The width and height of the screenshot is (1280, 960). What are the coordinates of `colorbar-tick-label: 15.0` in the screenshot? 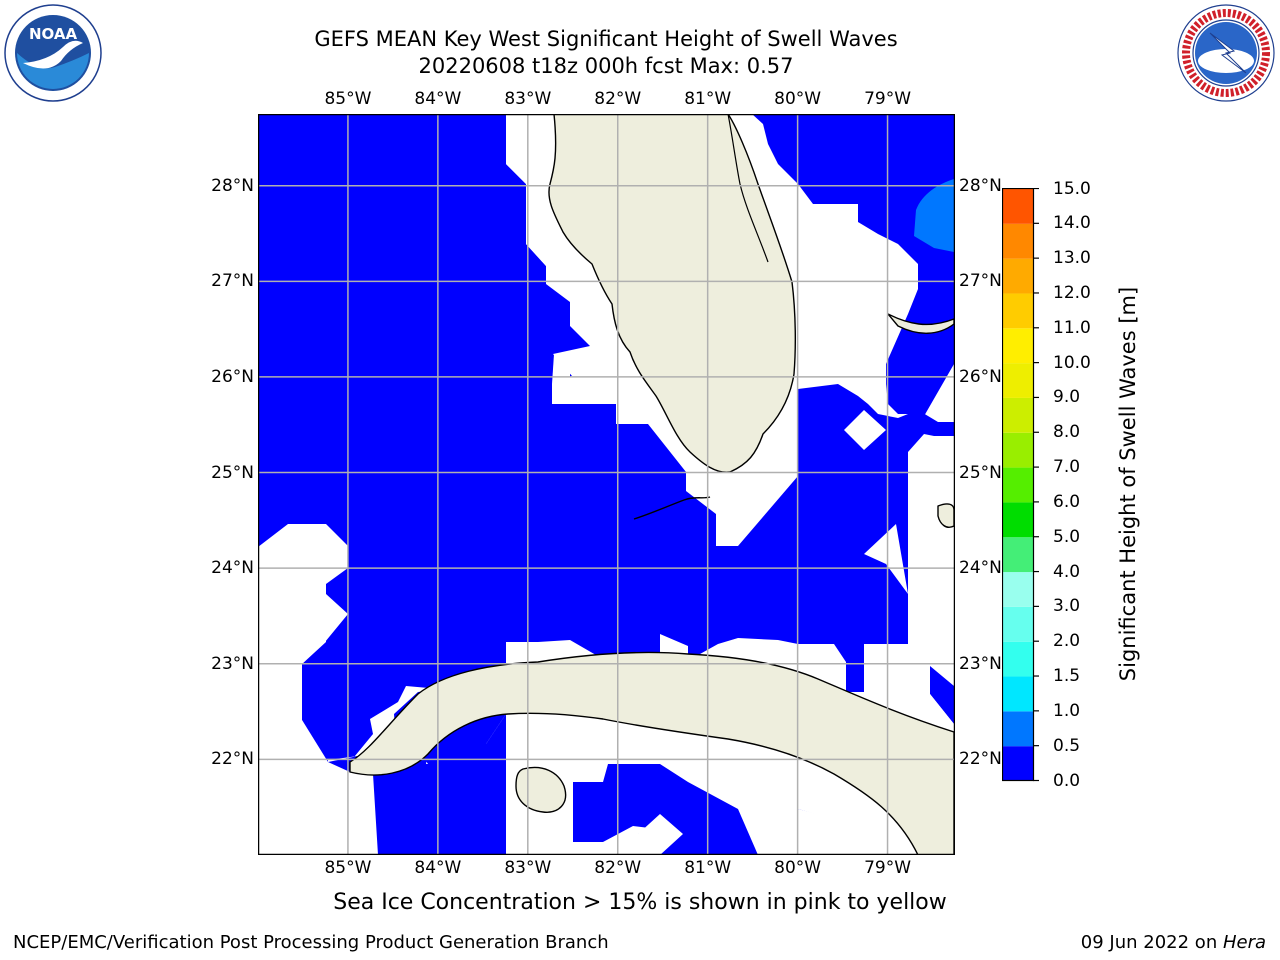 It's located at (1072, 188).